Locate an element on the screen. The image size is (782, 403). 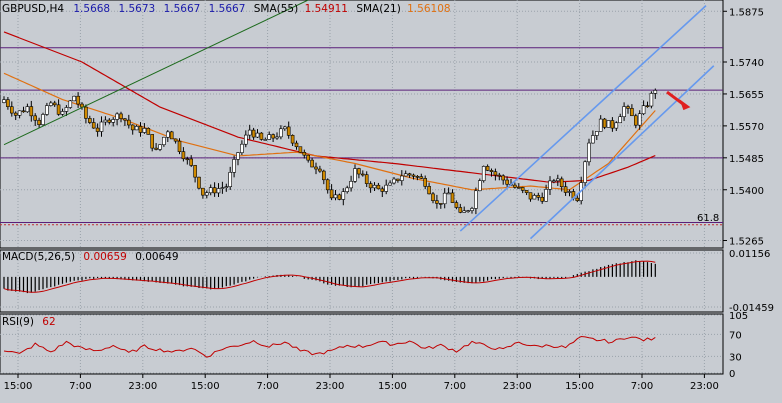
close-value: 1.5667 is located at coordinates (227, 9).